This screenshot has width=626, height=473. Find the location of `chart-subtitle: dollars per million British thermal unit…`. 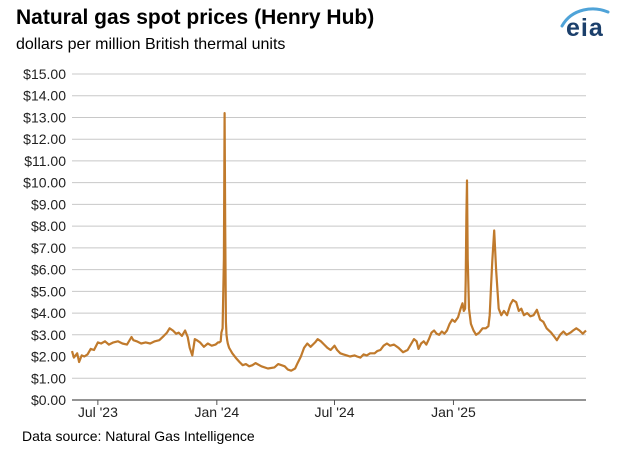

chart-subtitle: dollars per million British thermal unit… is located at coordinates (151, 44).